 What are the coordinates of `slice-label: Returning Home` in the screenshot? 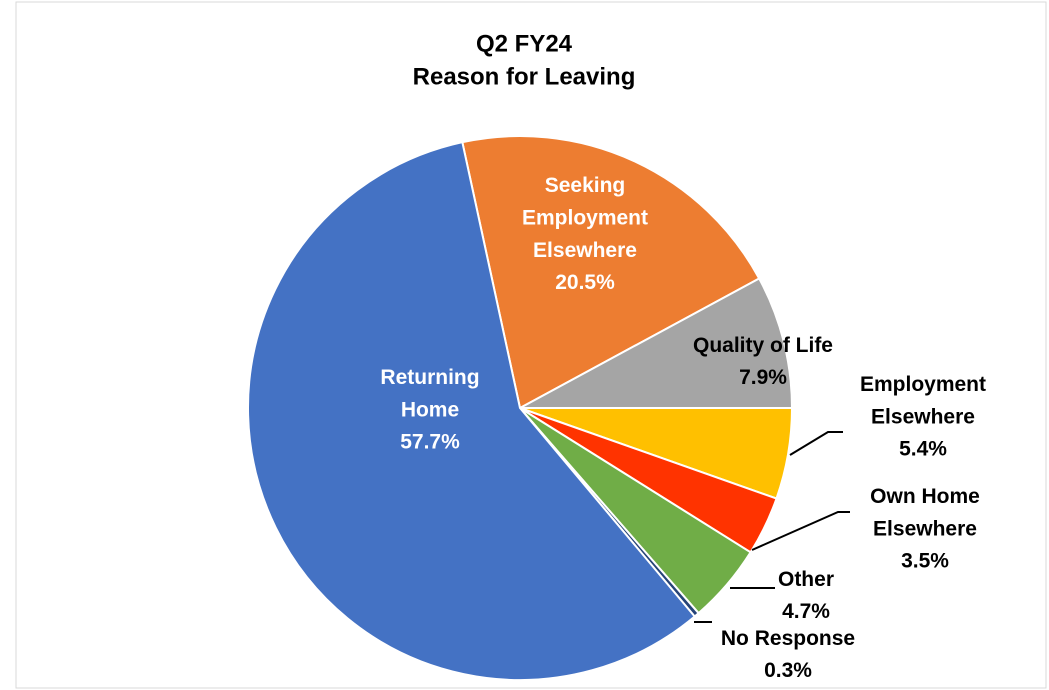 It's located at (429, 394).